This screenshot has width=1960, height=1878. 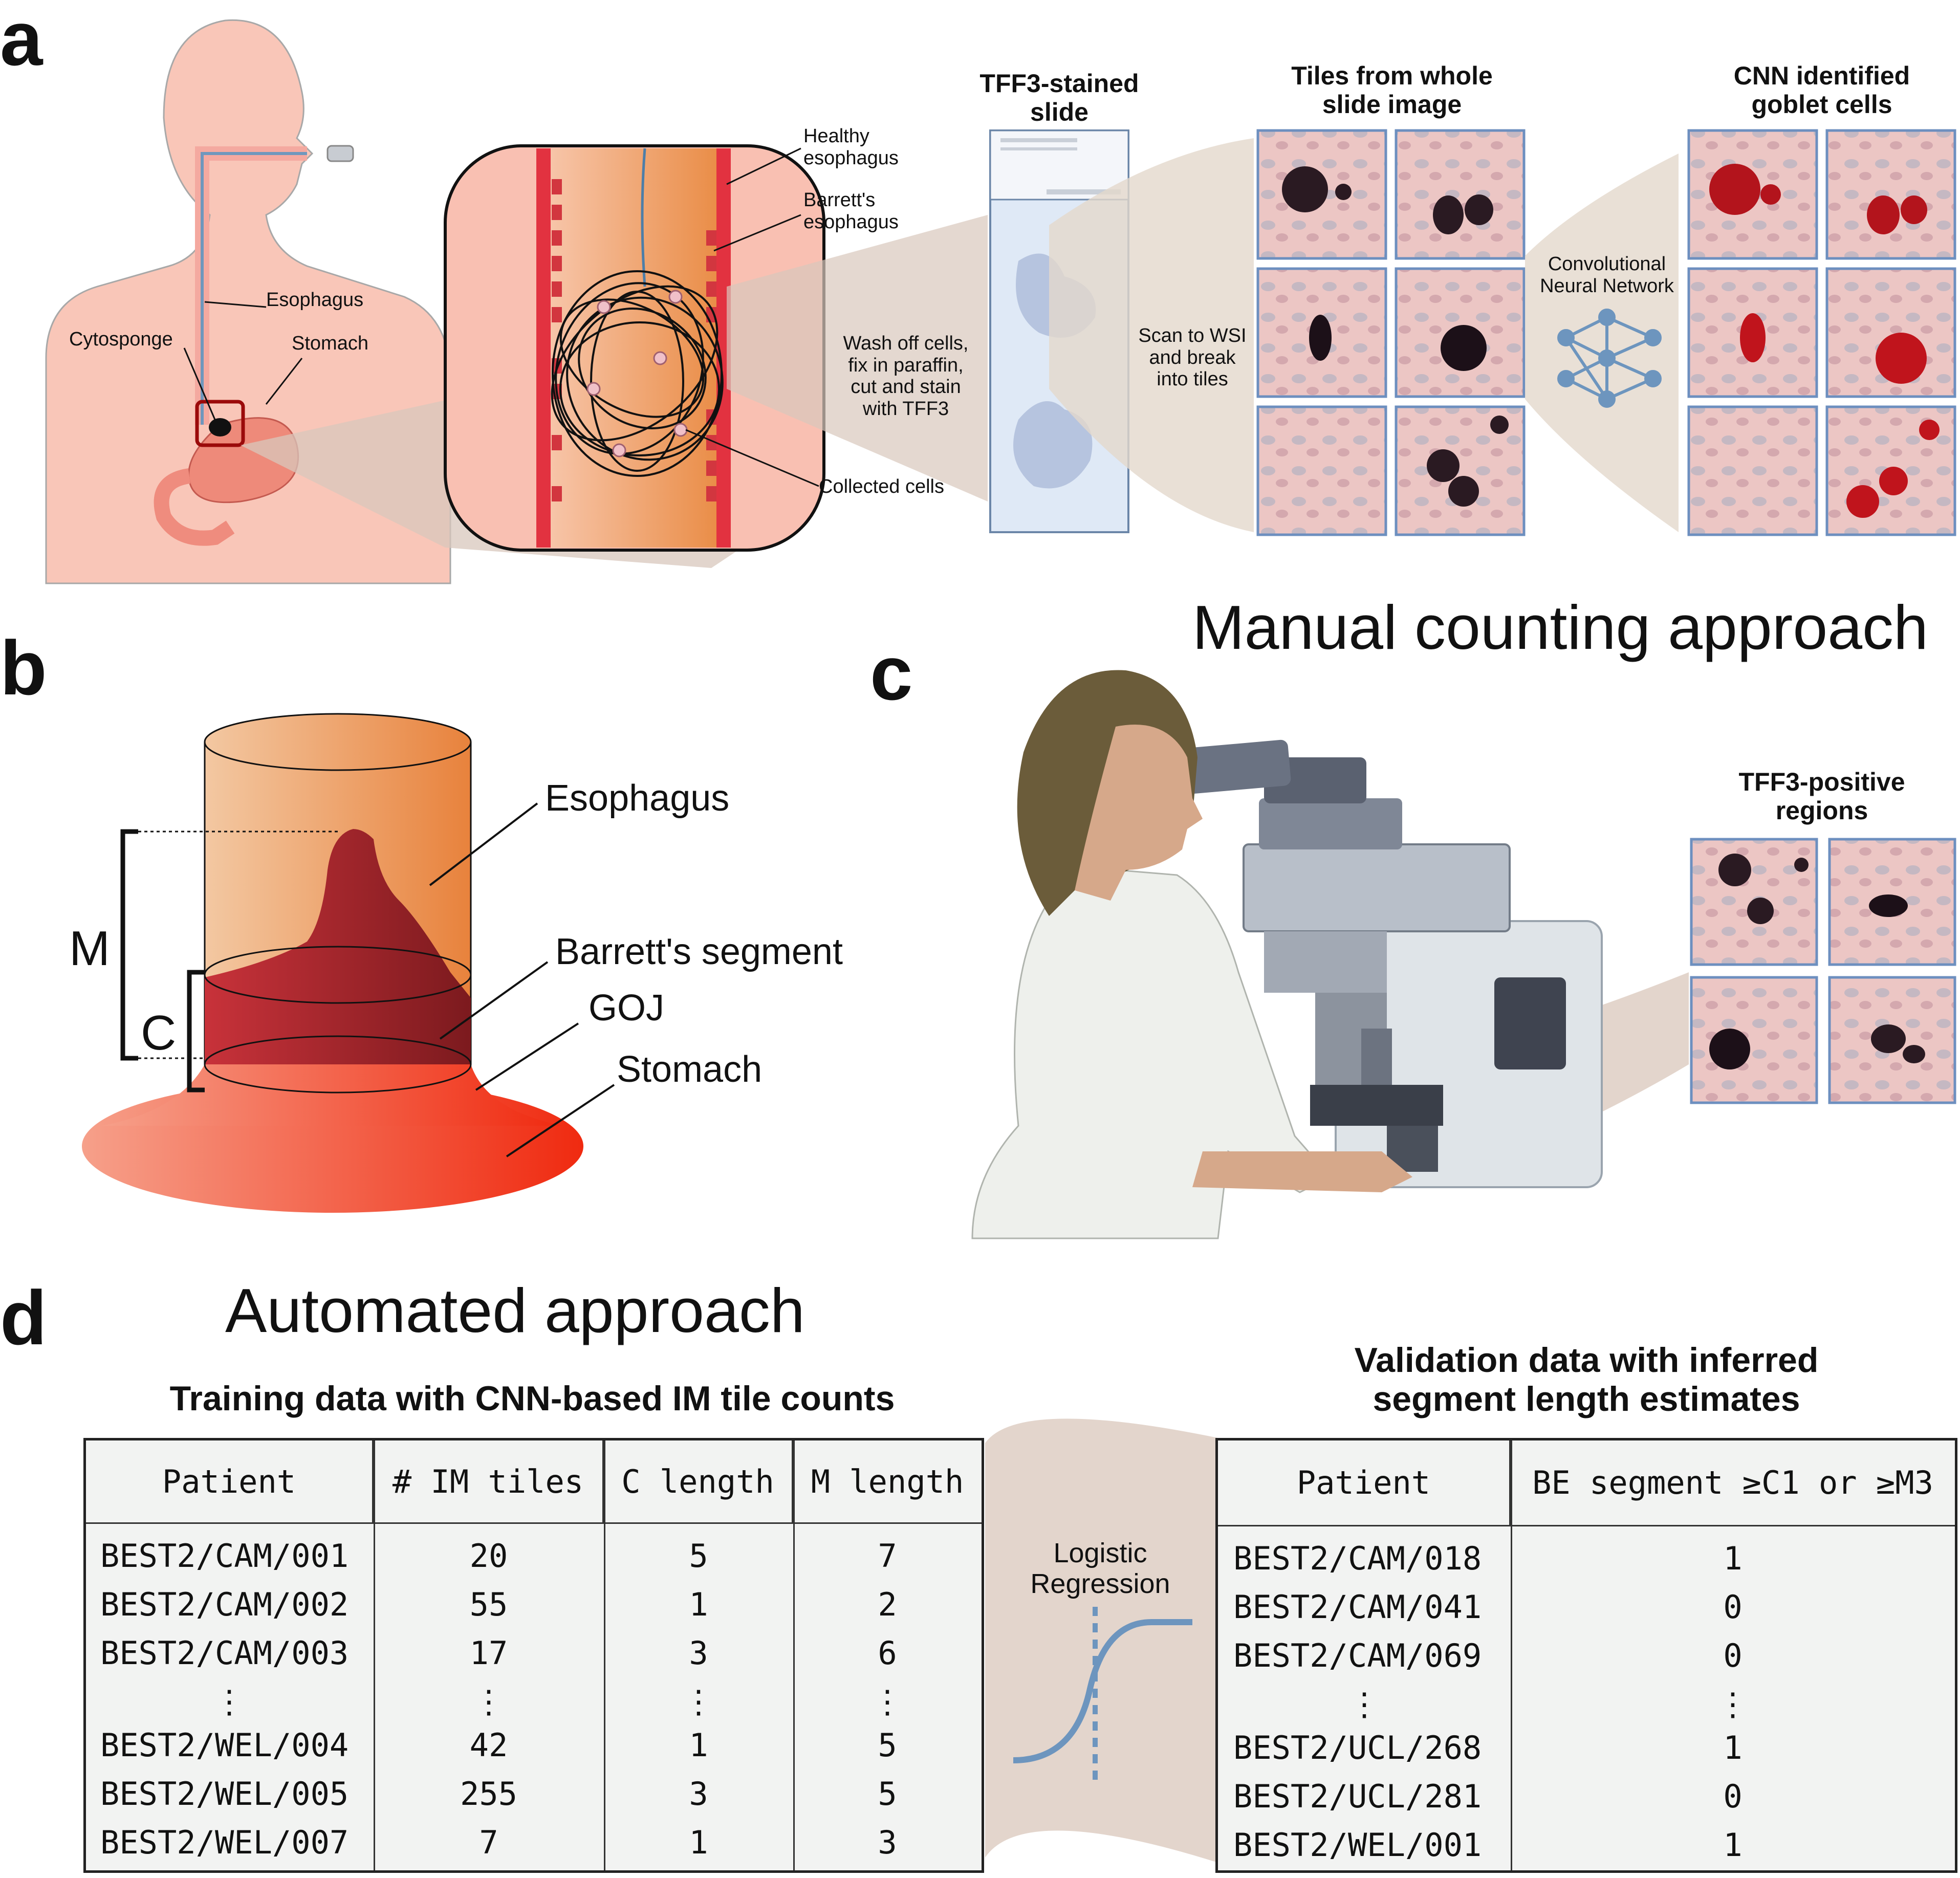 I want to click on panel-a-letter: a, so click(x=21, y=40).